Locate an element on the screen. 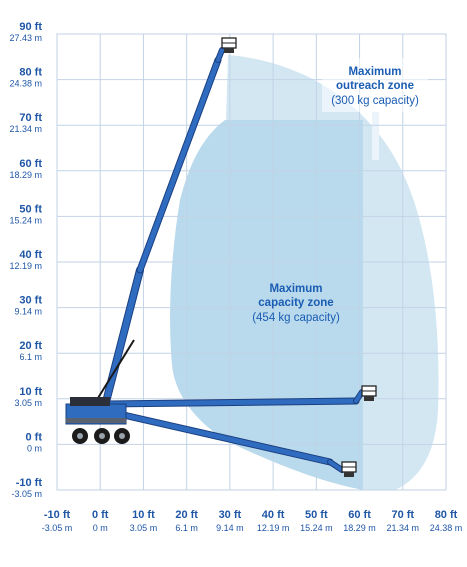  x-tick-label-ft: 0 ft is located at coordinates (100, 515).